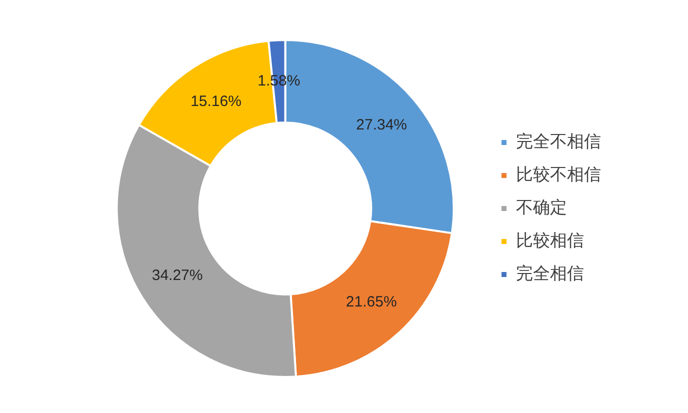 Image resolution: width=688 pixels, height=413 pixels. I want to click on legend-label: 比较不相信, so click(558, 174).